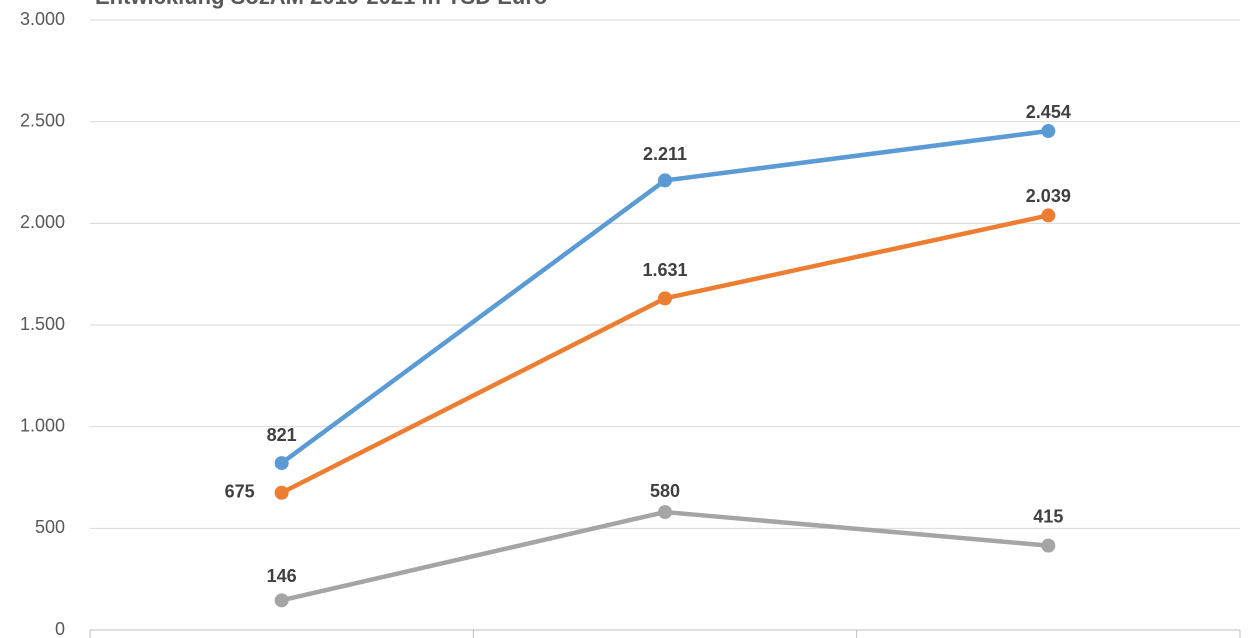 This screenshot has height=638, width=1249. Describe the element at coordinates (664, 270) in the screenshot. I see `data-label: 1.631` at that location.